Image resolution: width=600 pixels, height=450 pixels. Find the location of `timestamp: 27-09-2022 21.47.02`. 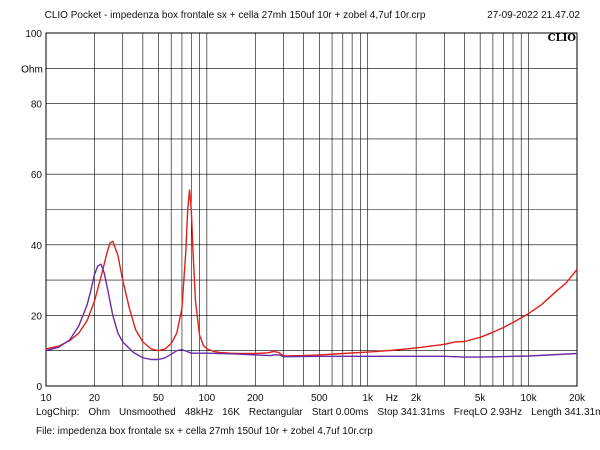

timestamp: 27-09-2022 21.47.02 is located at coordinates (533, 15).